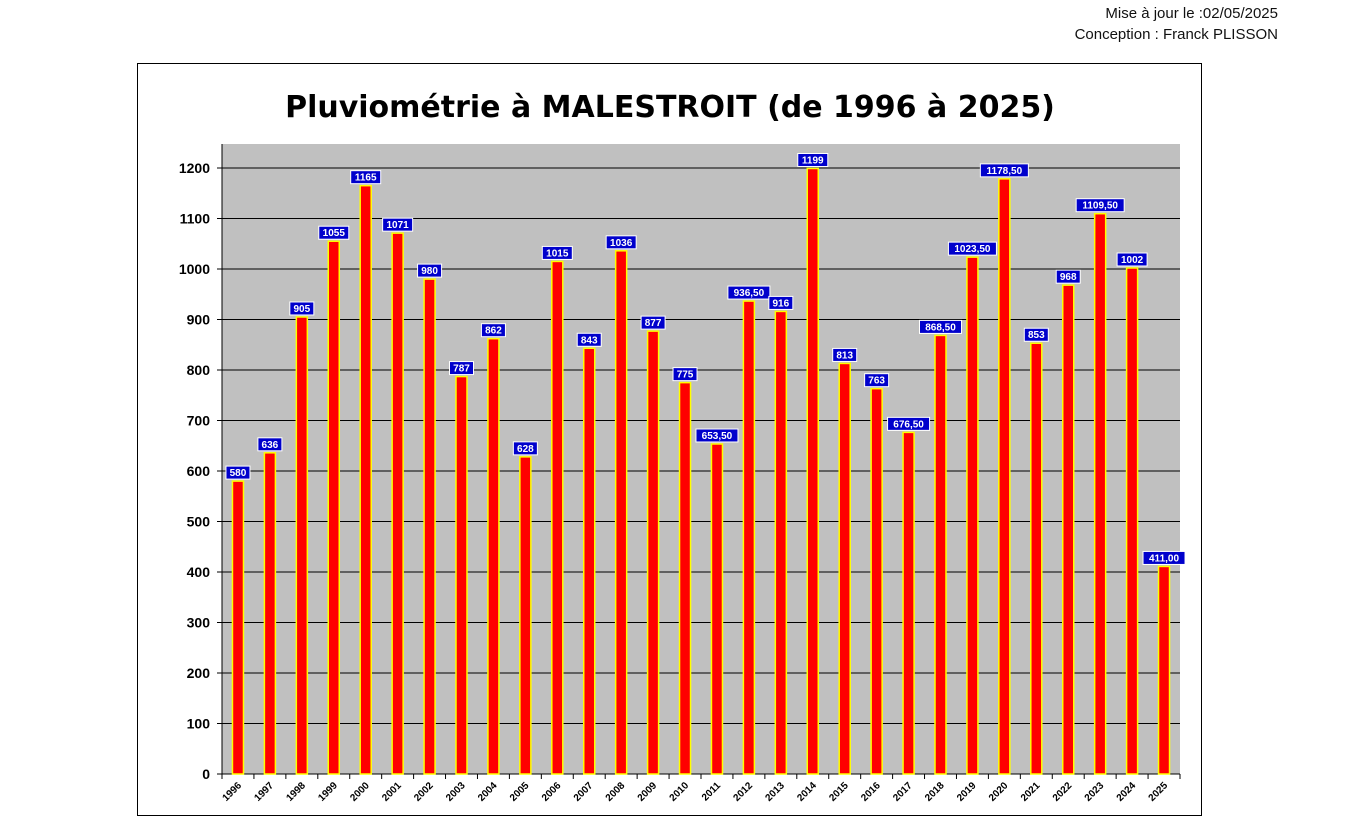  What do you see at coordinates (903, 792) in the screenshot?
I see `x-tick-label-2017: 2017` at bounding box center [903, 792].